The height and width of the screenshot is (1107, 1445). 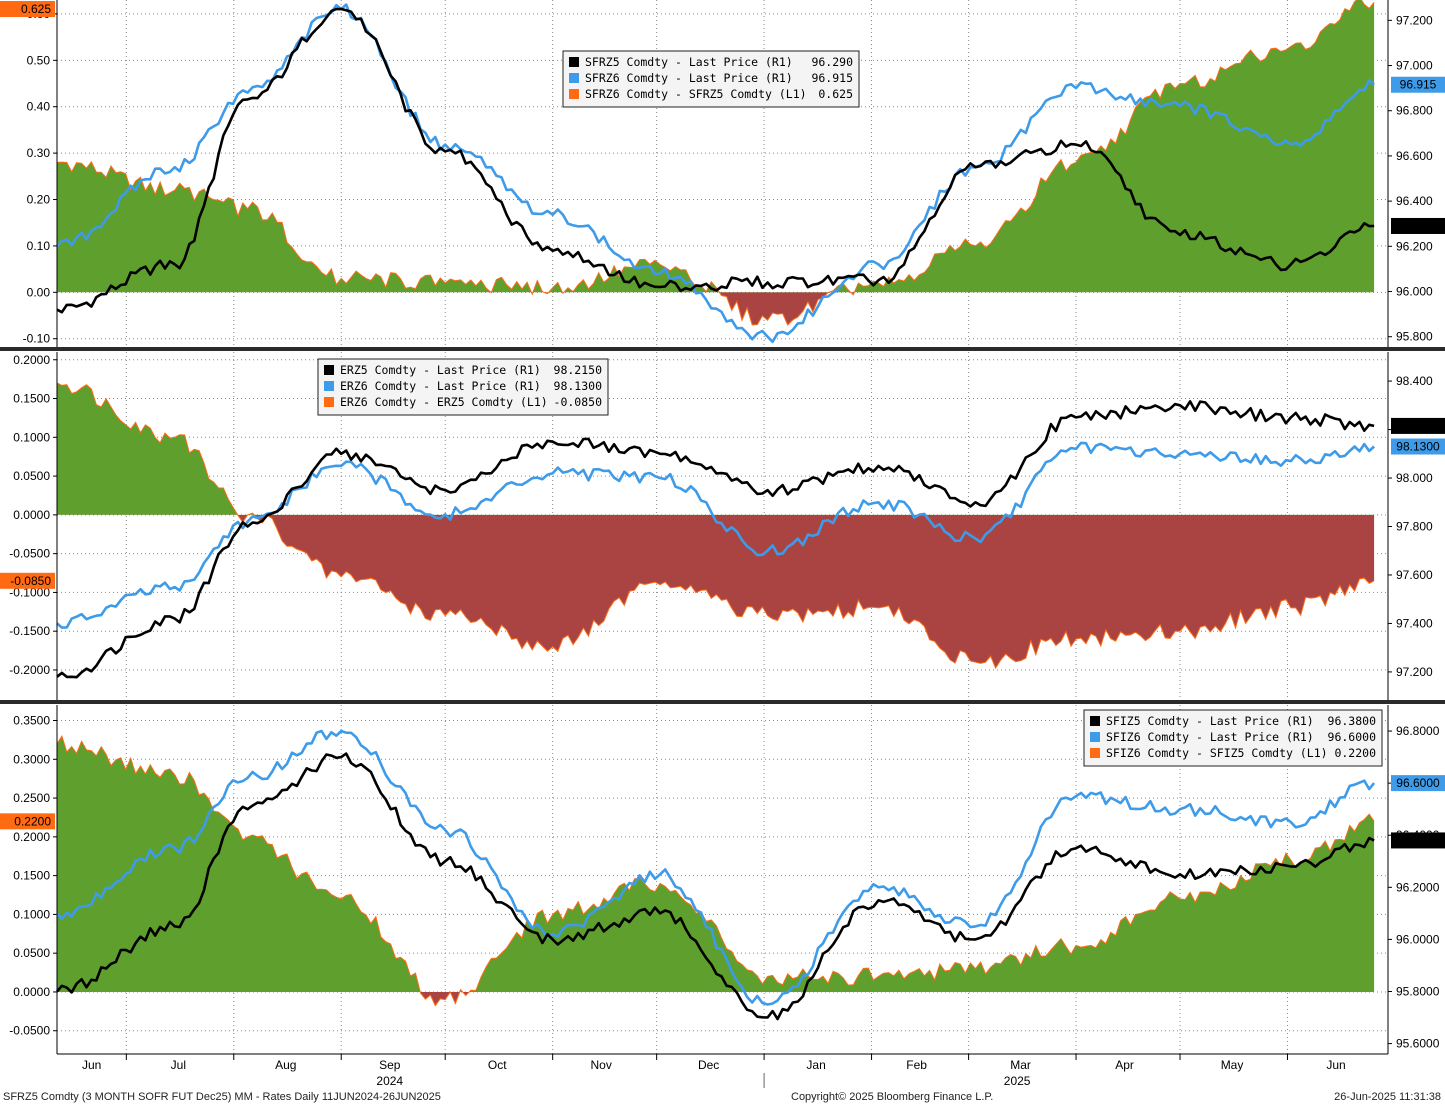 I want to click on left-tick-label: 0.00, so click(x=39, y=292).